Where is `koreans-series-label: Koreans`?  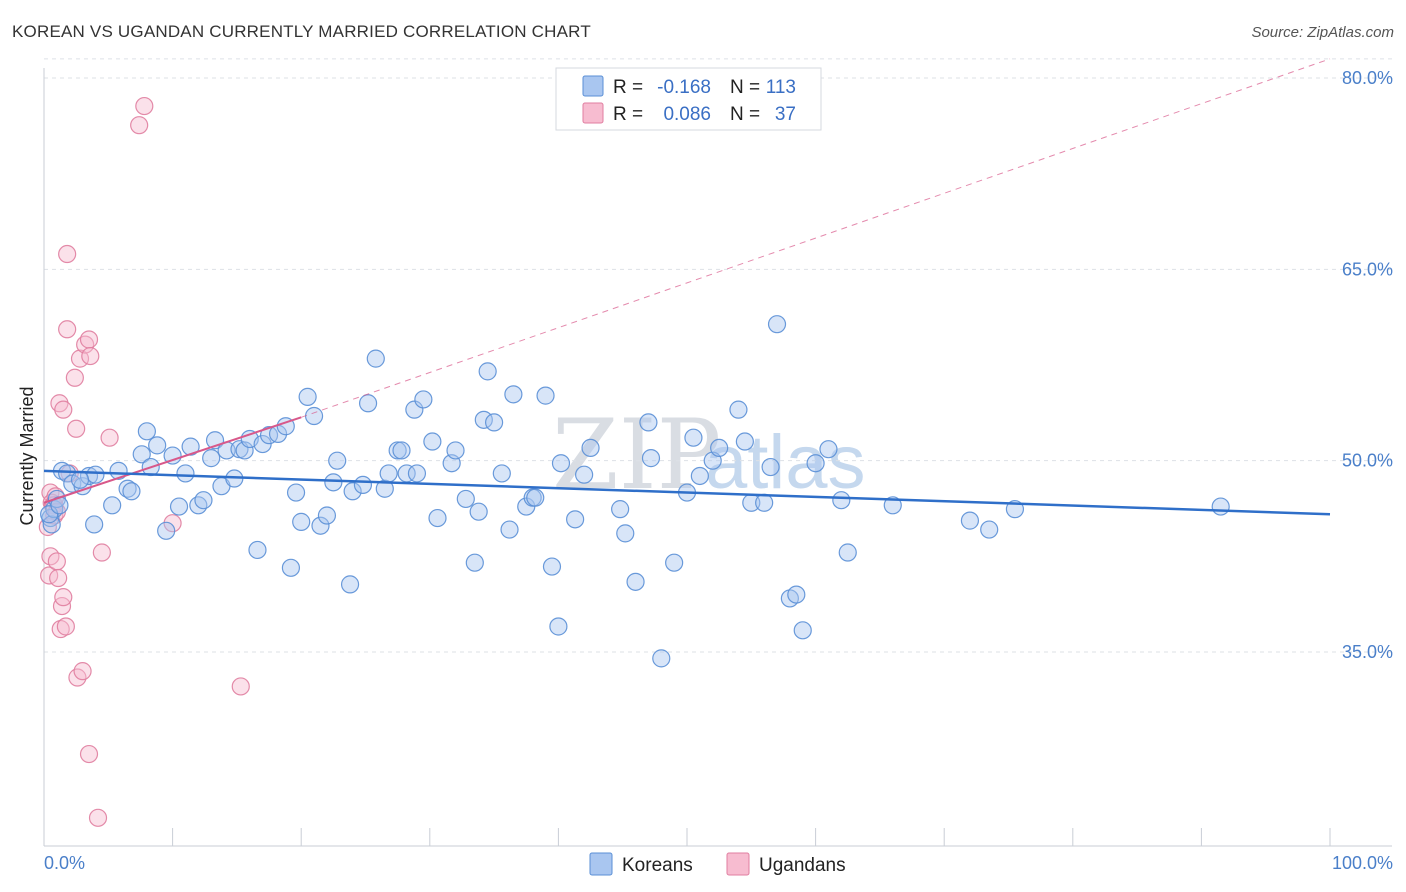 koreans-series-label: Koreans is located at coordinates (657, 865).